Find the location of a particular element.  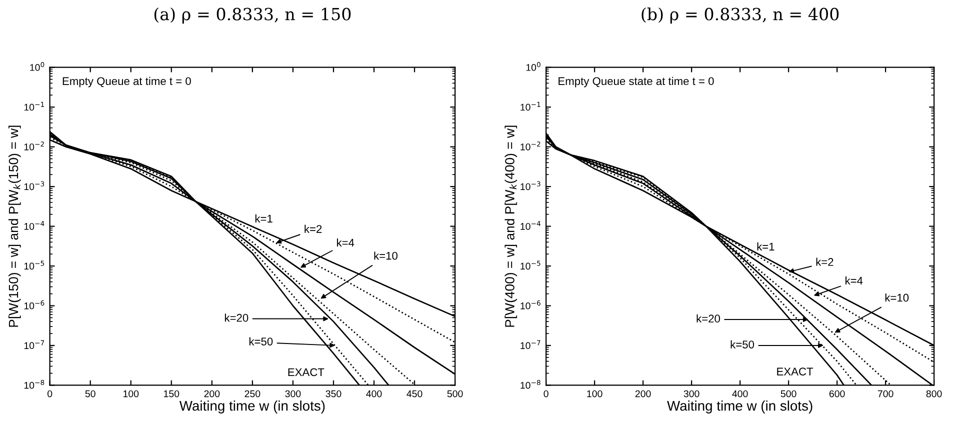

x-tick-label: 250 is located at coordinates (252, 394).